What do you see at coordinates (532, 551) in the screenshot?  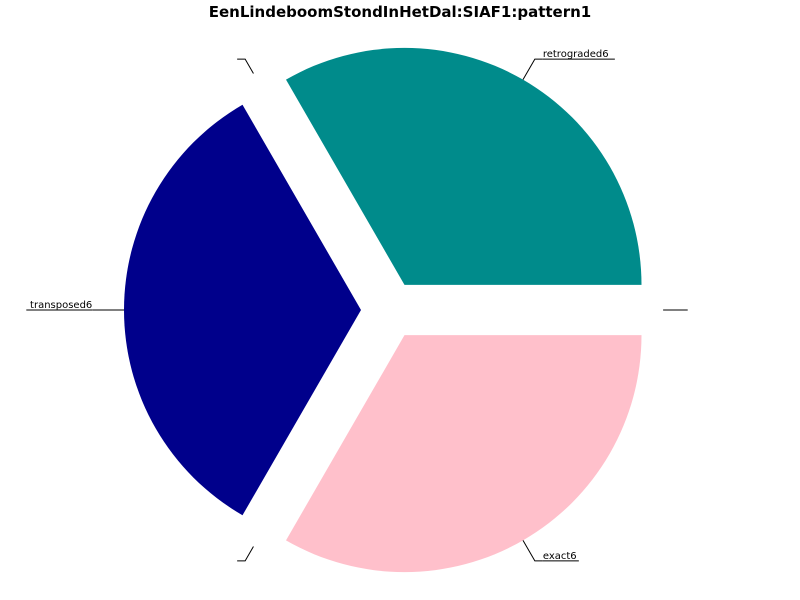 I see `leader-line-exact6` at bounding box center [532, 551].